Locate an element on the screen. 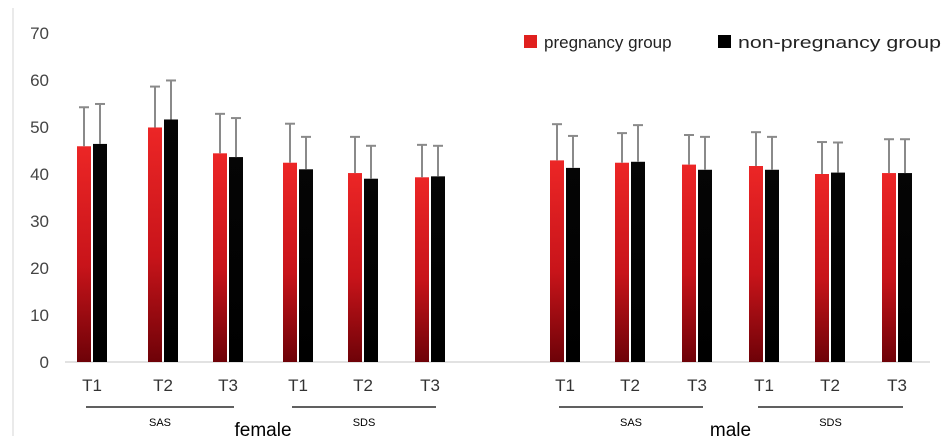 The width and height of the screenshot is (945, 436). y-tick-label: 70 is located at coordinates (39, 33).